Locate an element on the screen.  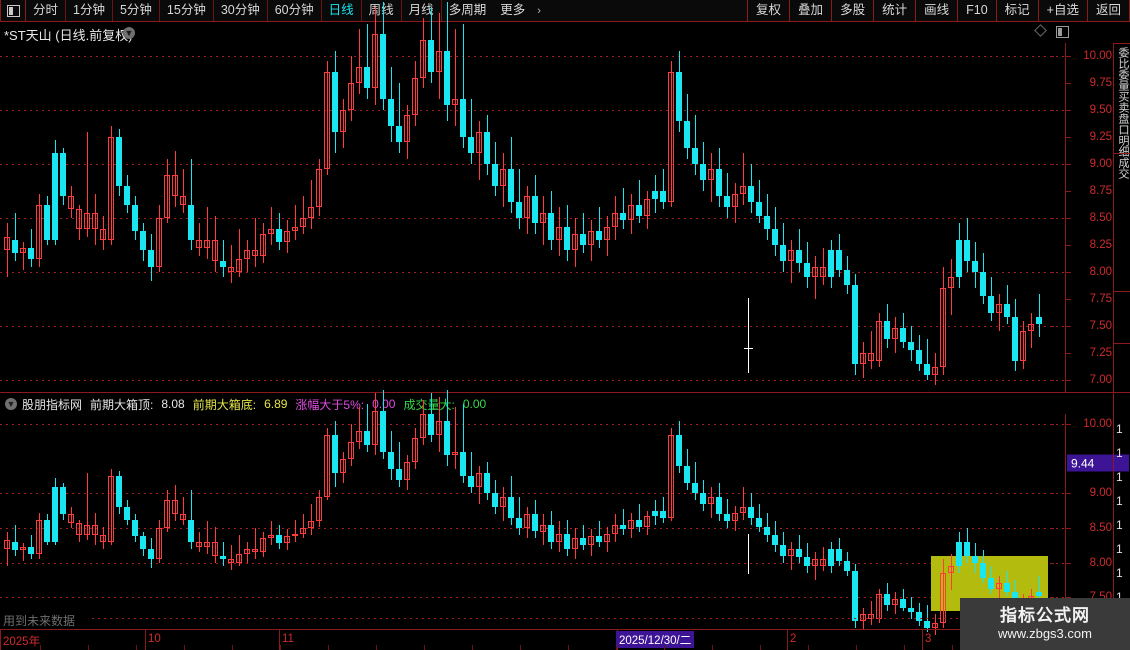
period-label: 月线 is located at coordinates (421, 10).